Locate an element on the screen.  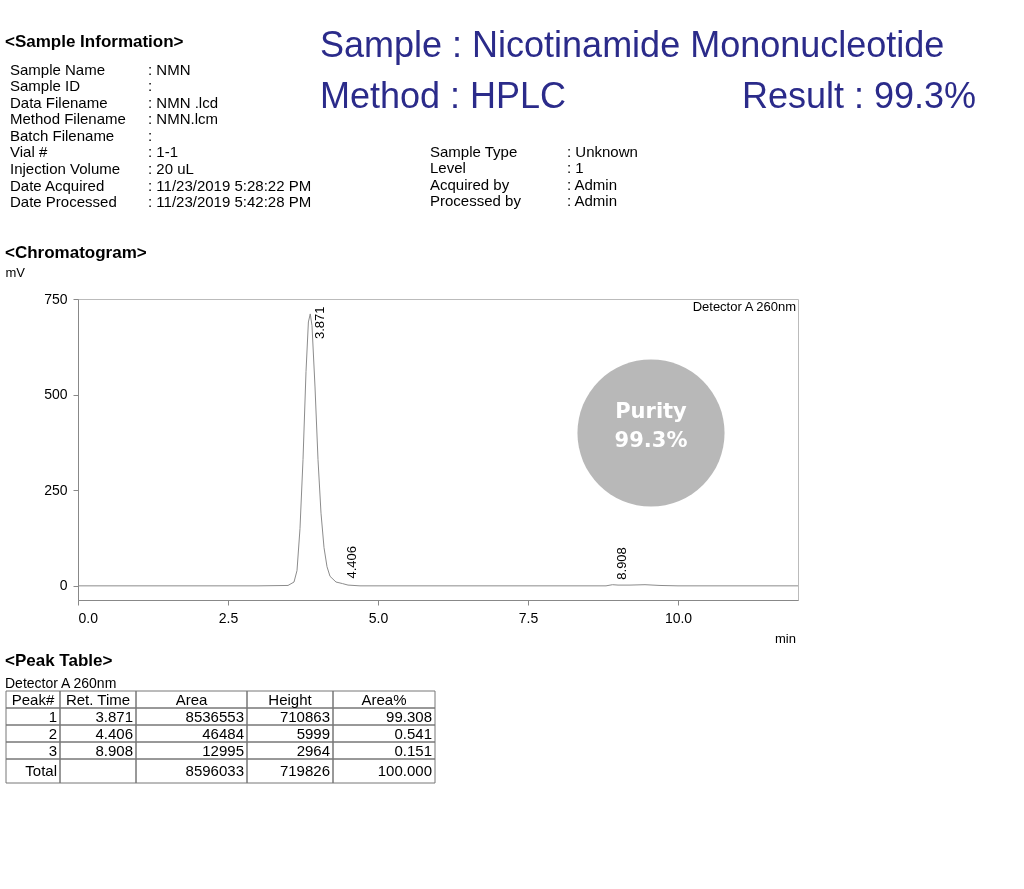
x-tick-label: 7.5 is located at coordinates (528, 617).